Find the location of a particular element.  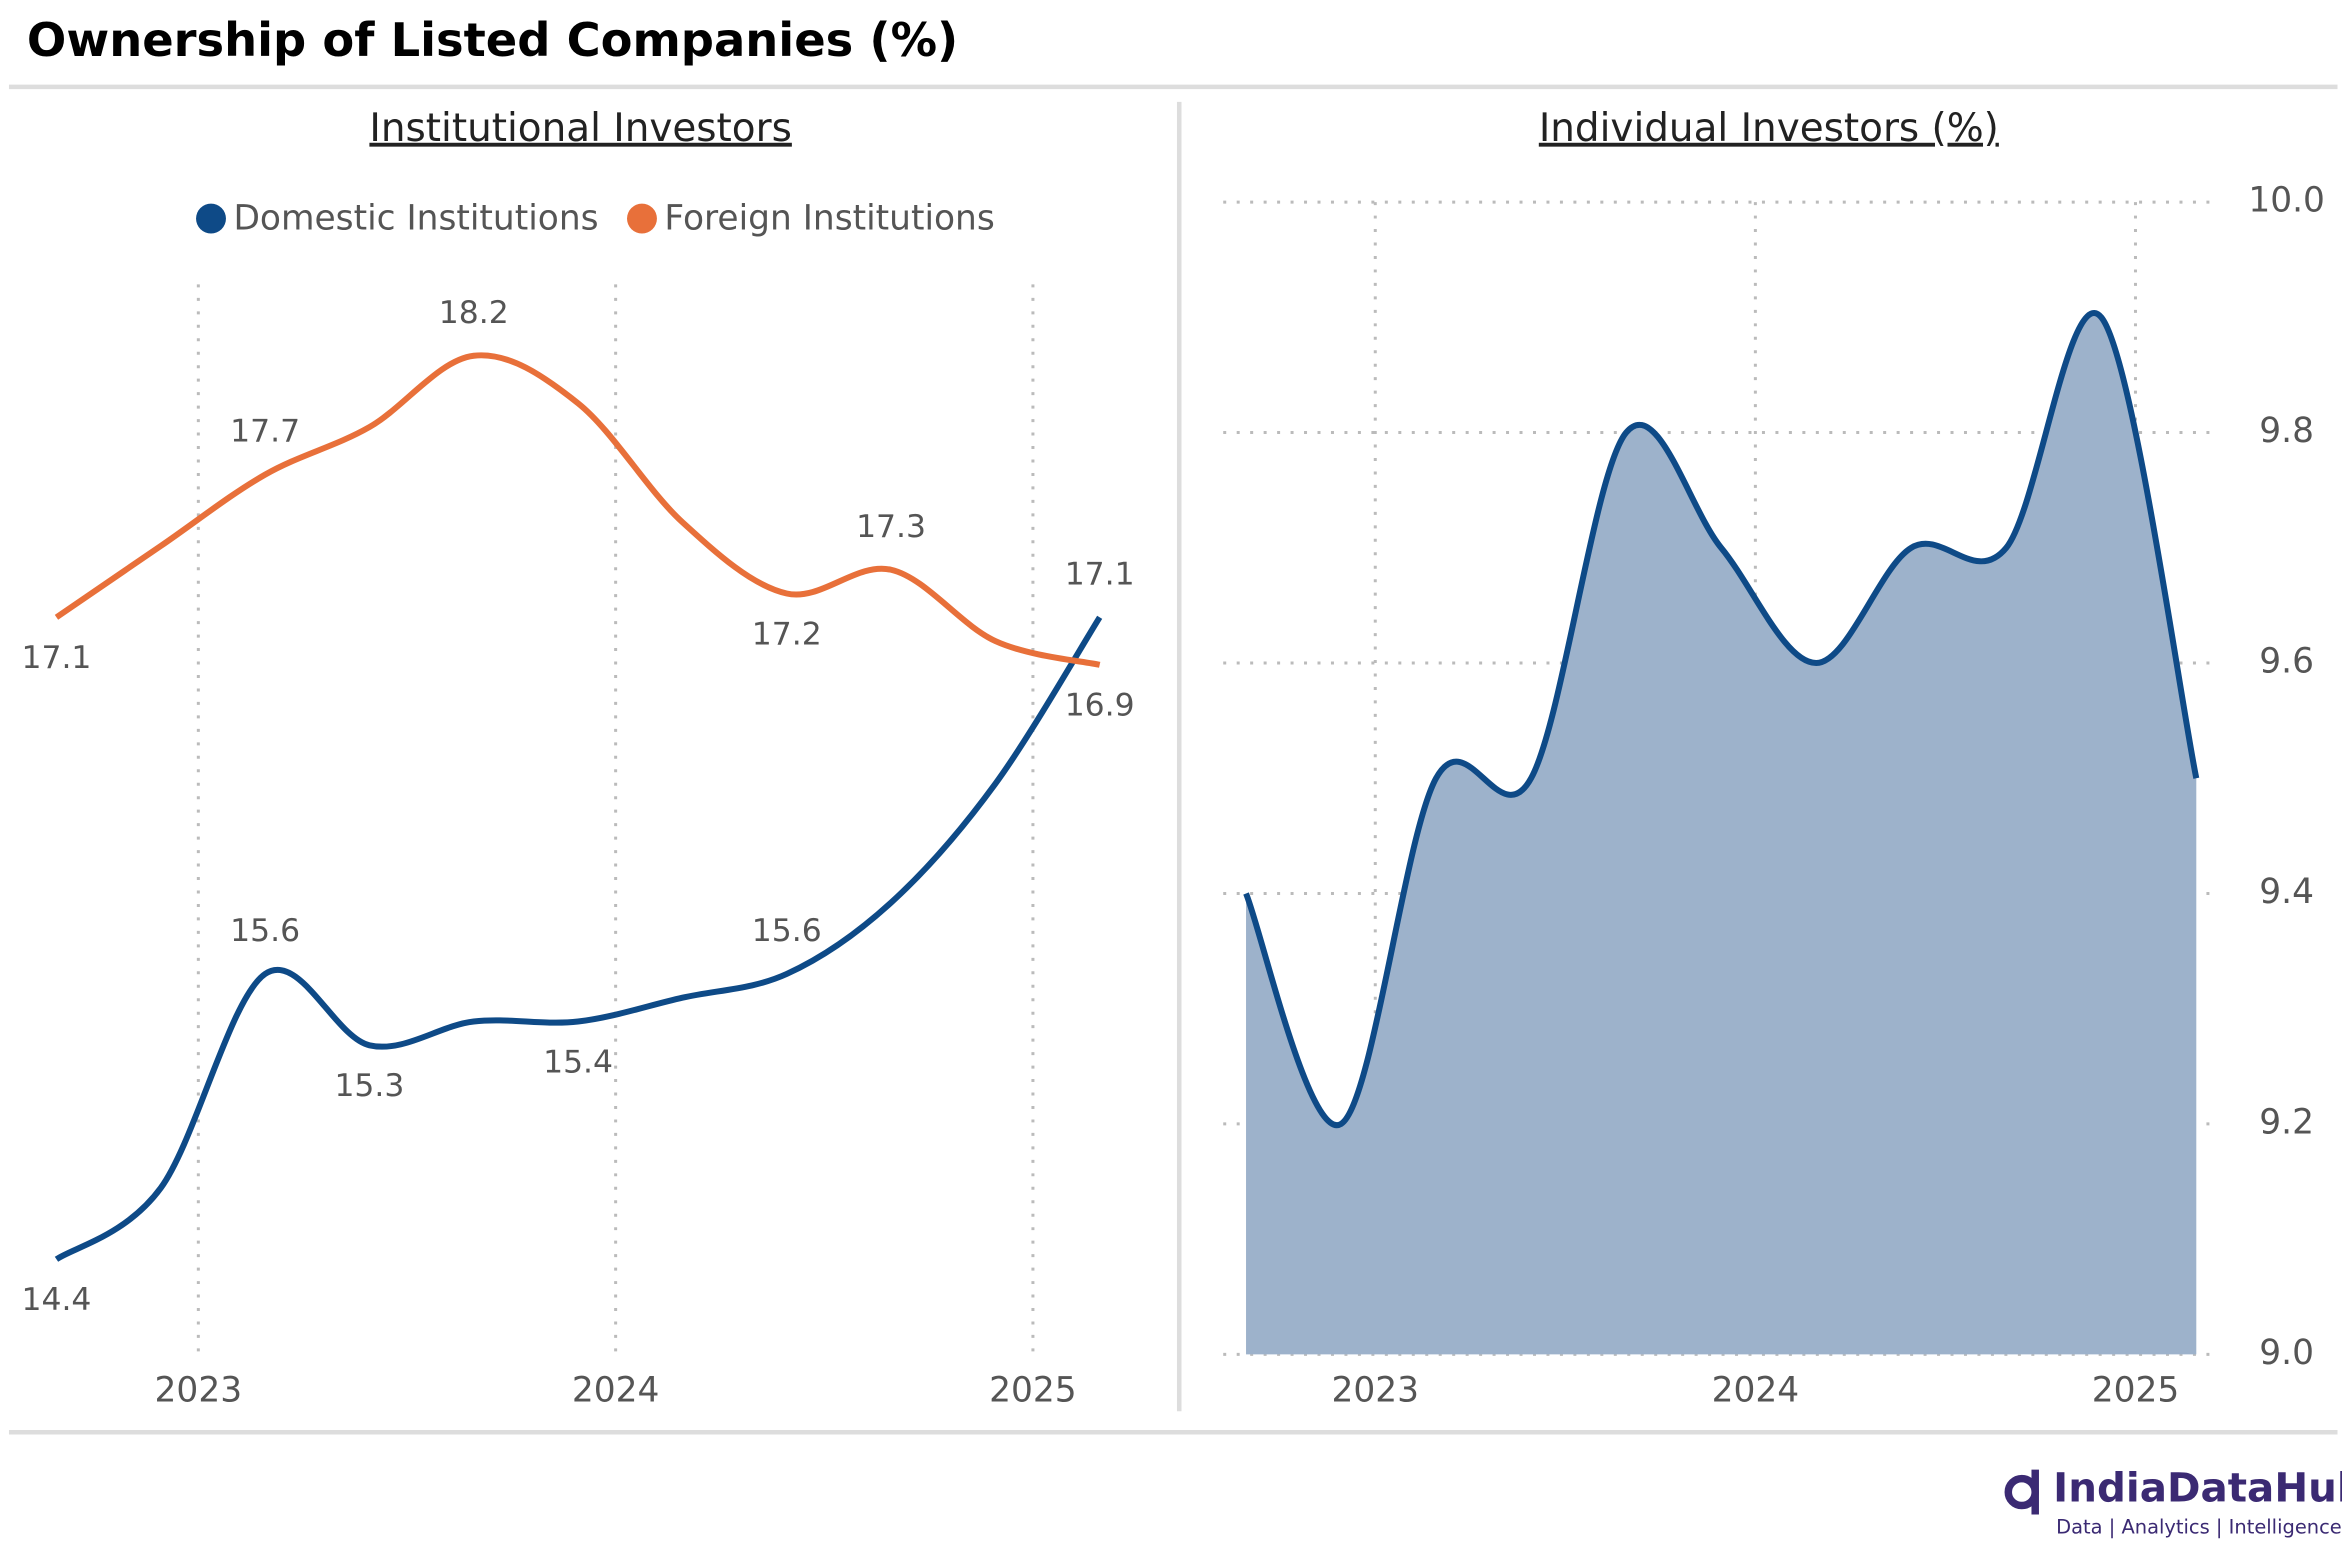

y-tick-label: 9.4 is located at coordinates (2286, 892).